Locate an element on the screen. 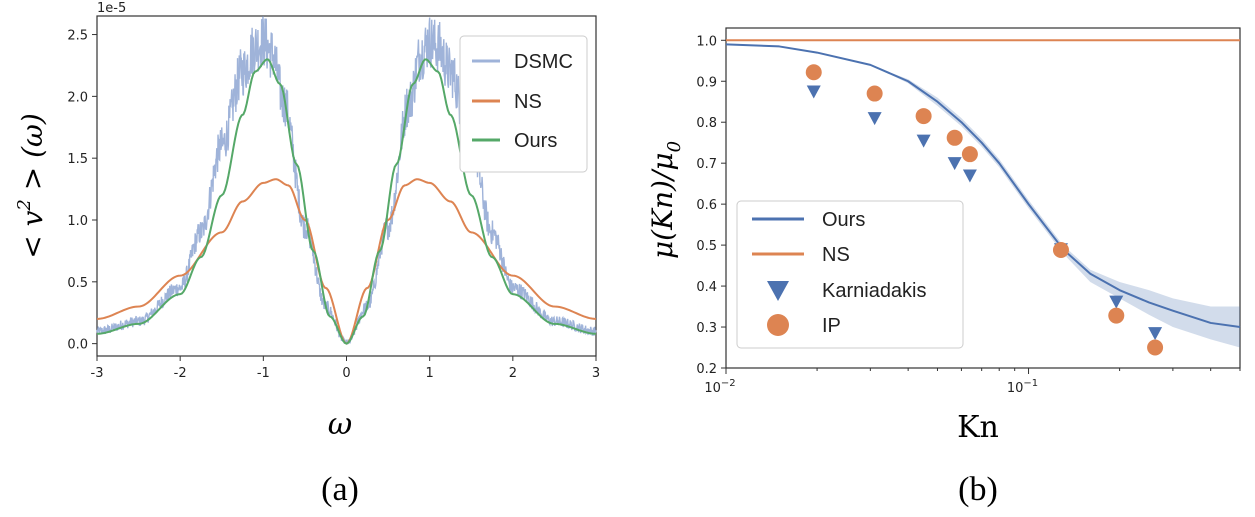 The width and height of the screenshot is (1255, 517). legend-b-karniadakis-label: Karniadakis is located at coordinates (874, 291).